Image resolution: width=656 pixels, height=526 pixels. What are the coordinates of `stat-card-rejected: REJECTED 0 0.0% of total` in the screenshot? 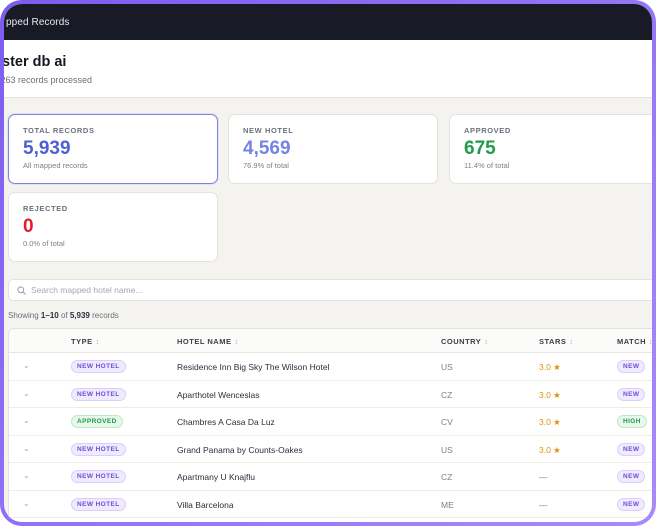 It's located at (113, 227).